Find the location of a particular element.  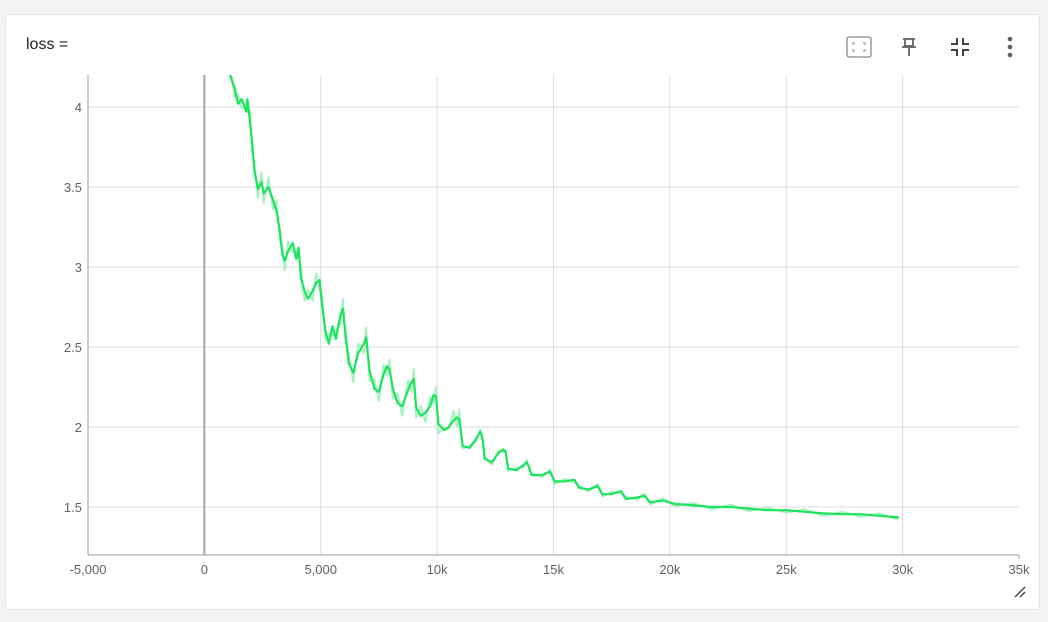

fit-domain-button is located at coordinates (859, 47).